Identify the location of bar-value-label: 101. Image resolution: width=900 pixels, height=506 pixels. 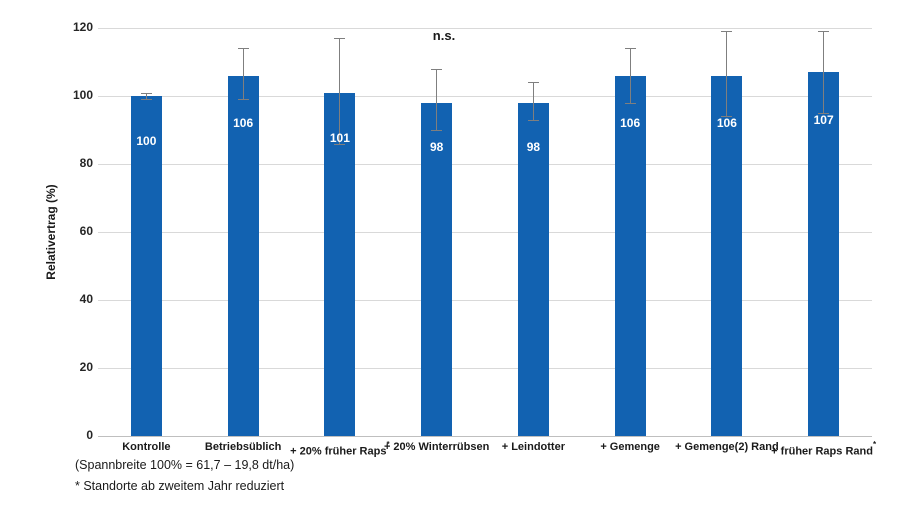
(339, 137).